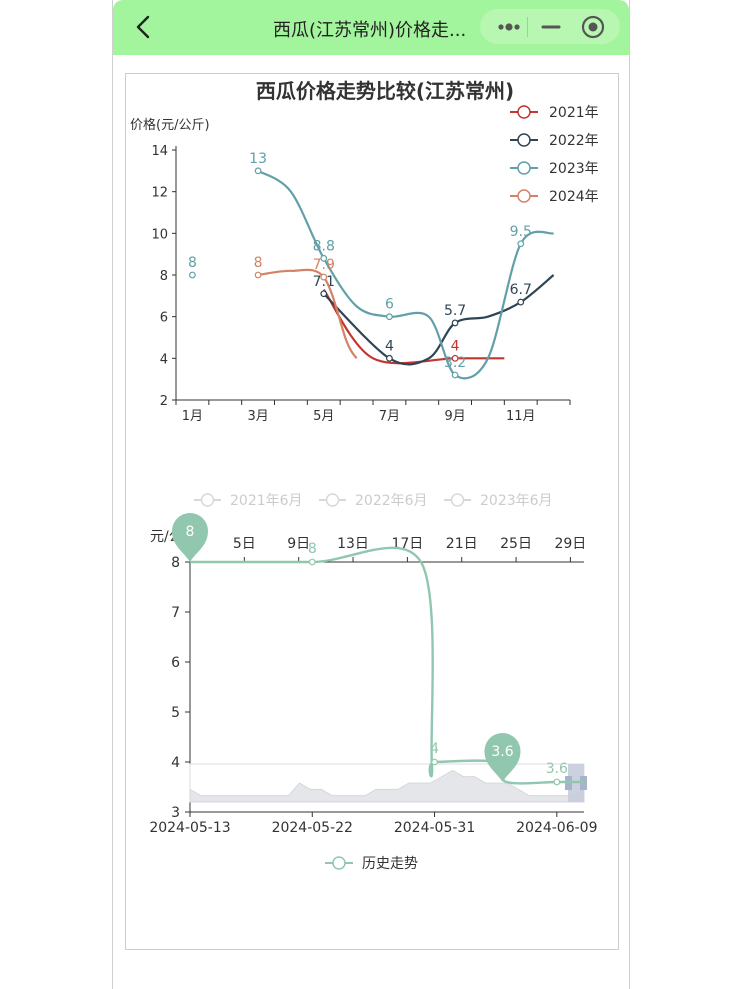 The width and height of the screenshot is (741, 989). What do you see at coordinates (521, 416) in the screenshot?
I see `x-tick-label: 11月` at bounding box center [521, 416].